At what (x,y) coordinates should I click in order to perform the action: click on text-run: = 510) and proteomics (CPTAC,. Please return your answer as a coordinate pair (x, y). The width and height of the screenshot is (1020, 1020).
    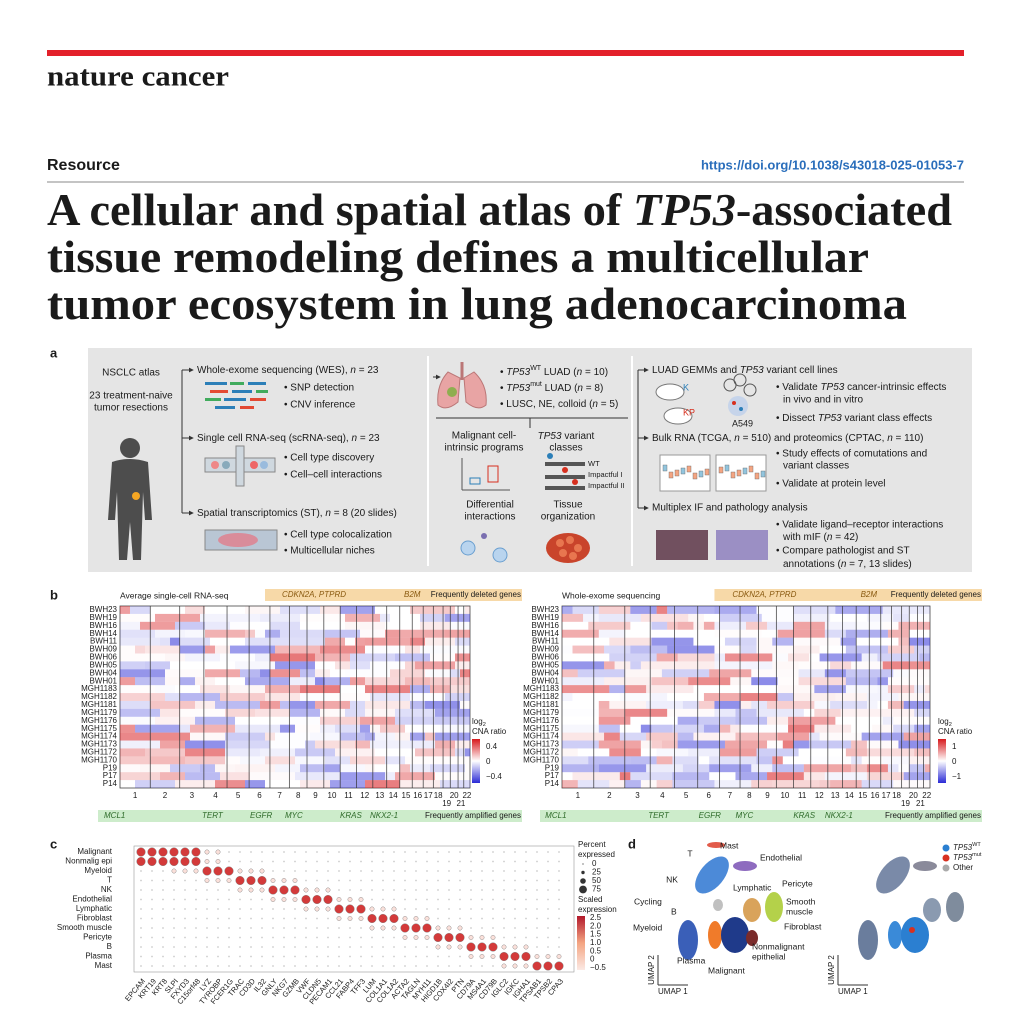
    Looking at the image, I should click on (813, 438).